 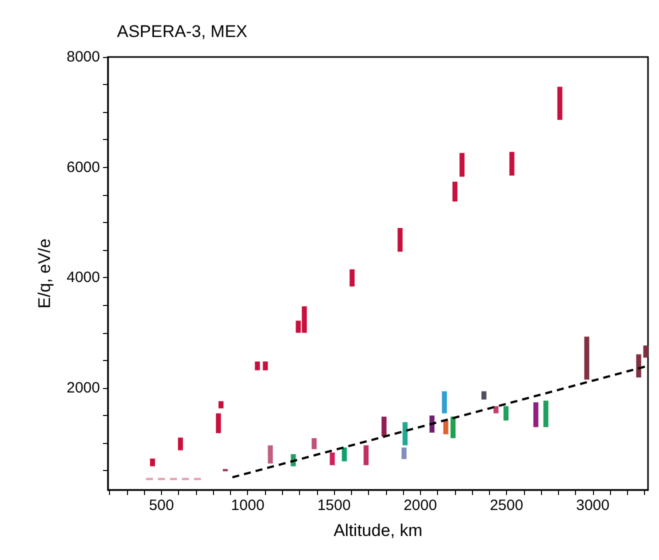 What do you see at coordinates (161, 505) in the screenshot?
I see `x-tick-label: 500` at bounding box center [161, 505].